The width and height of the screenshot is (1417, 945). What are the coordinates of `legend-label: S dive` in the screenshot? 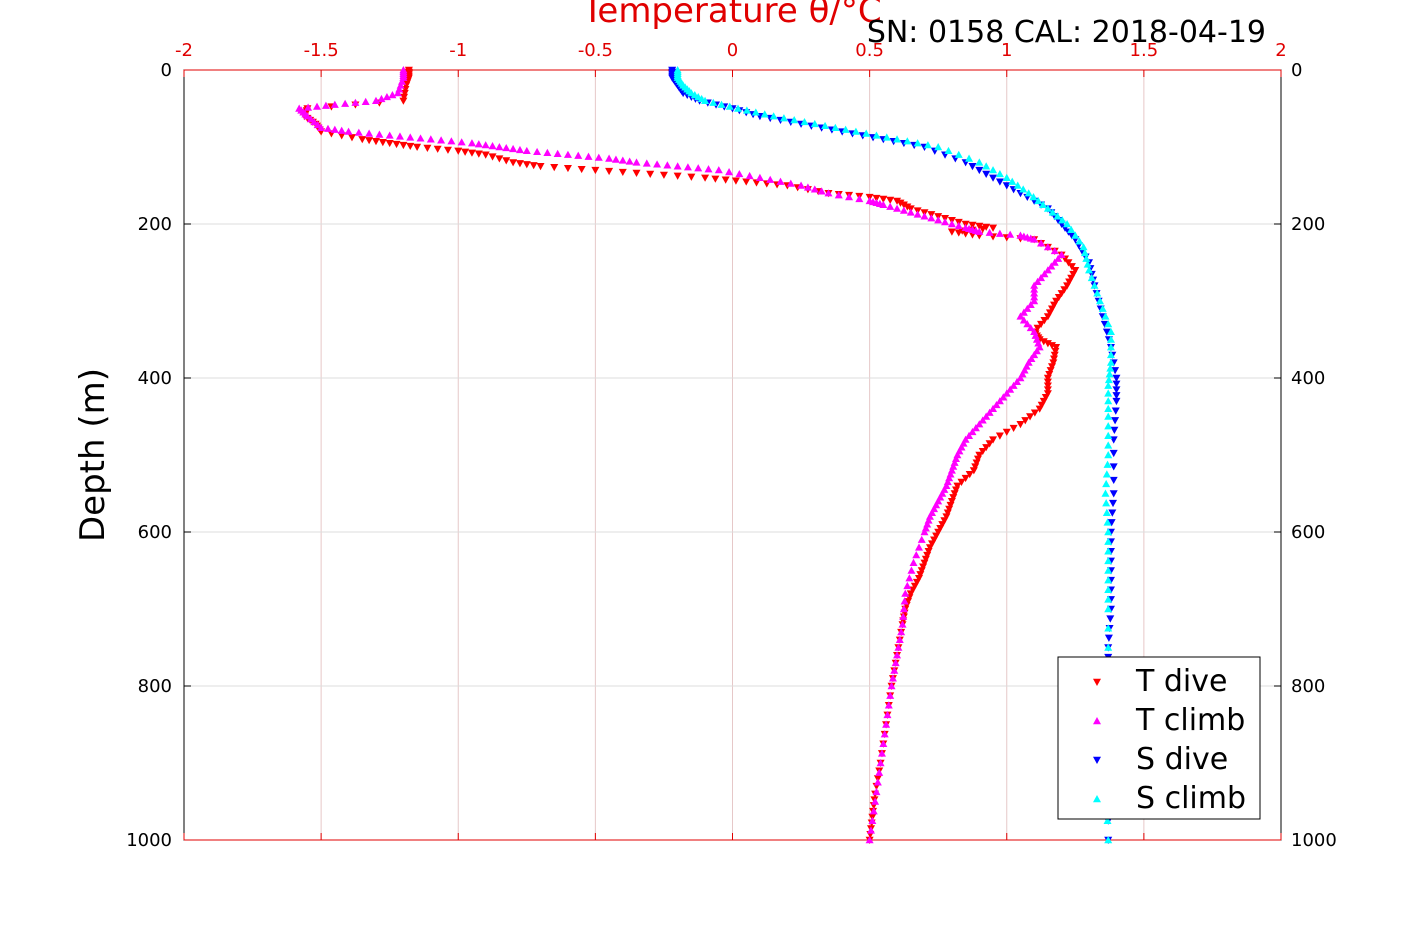 It's located at (1182, 759).